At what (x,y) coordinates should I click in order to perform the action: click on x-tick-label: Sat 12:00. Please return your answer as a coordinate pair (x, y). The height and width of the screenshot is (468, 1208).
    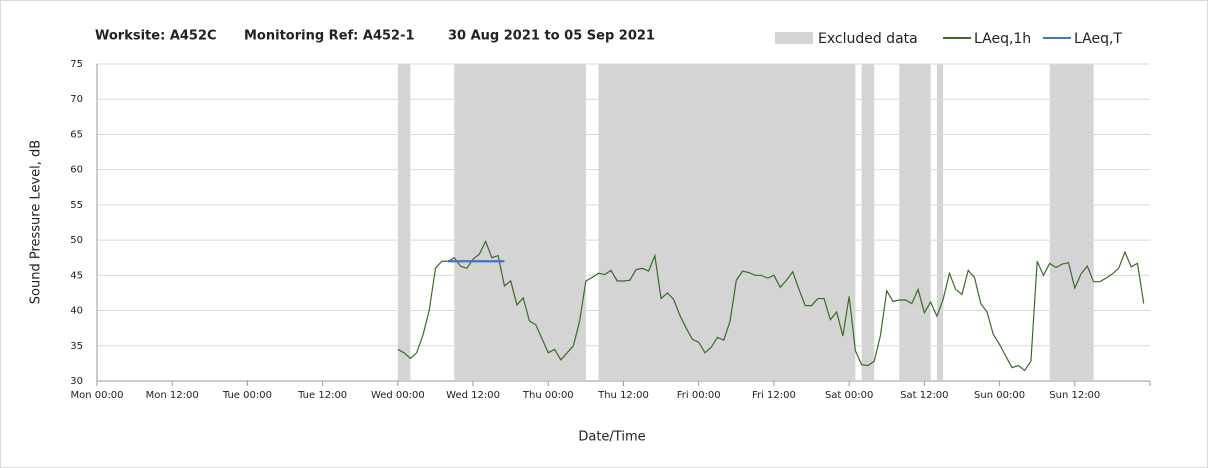
    Looking at the image, I should click on (924, 395).